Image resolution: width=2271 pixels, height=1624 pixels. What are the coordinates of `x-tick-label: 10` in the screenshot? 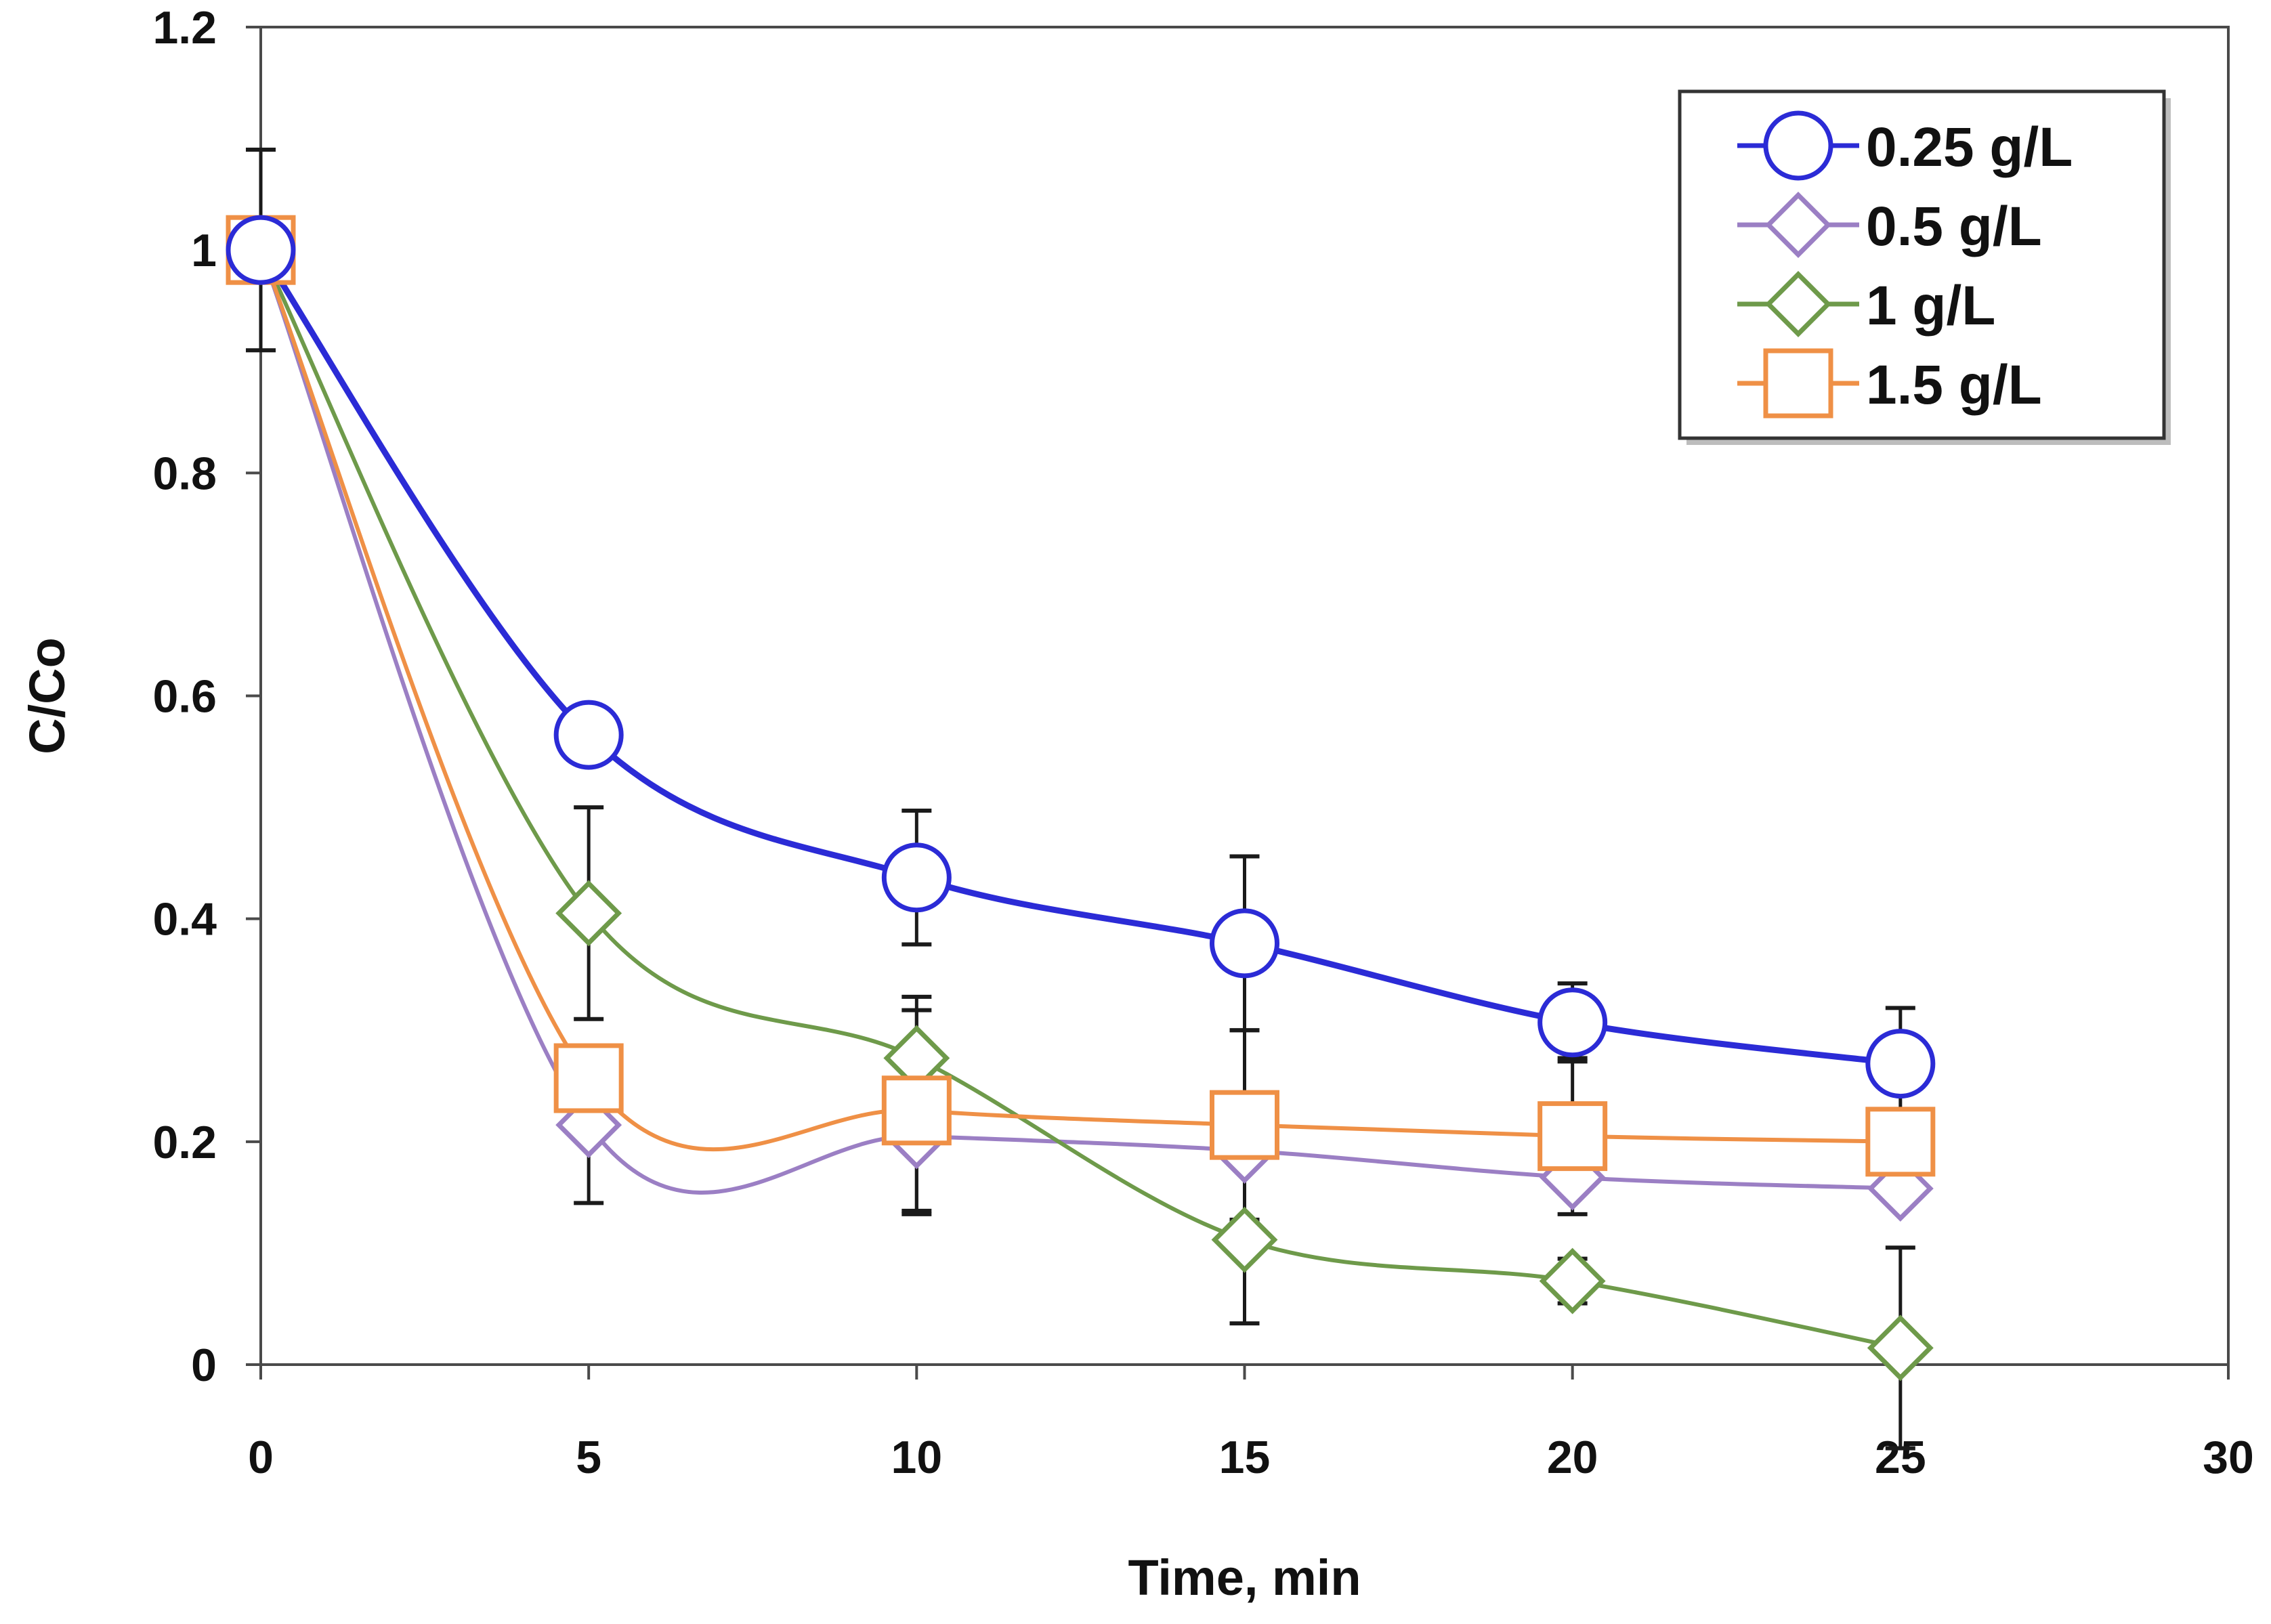 It's located at (917, 1457).